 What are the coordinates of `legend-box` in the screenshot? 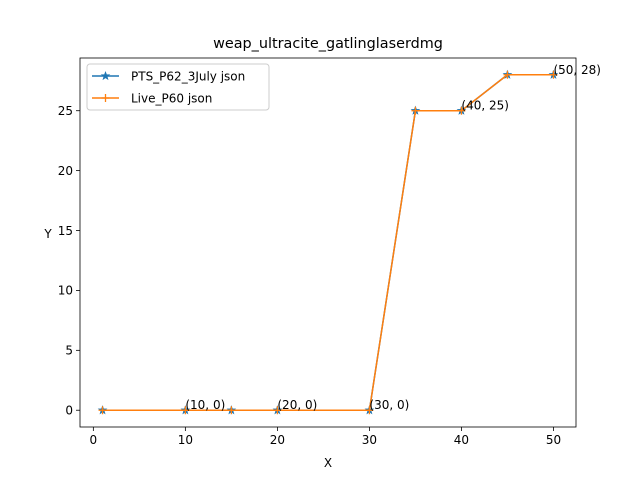 It's located at (178, 87).